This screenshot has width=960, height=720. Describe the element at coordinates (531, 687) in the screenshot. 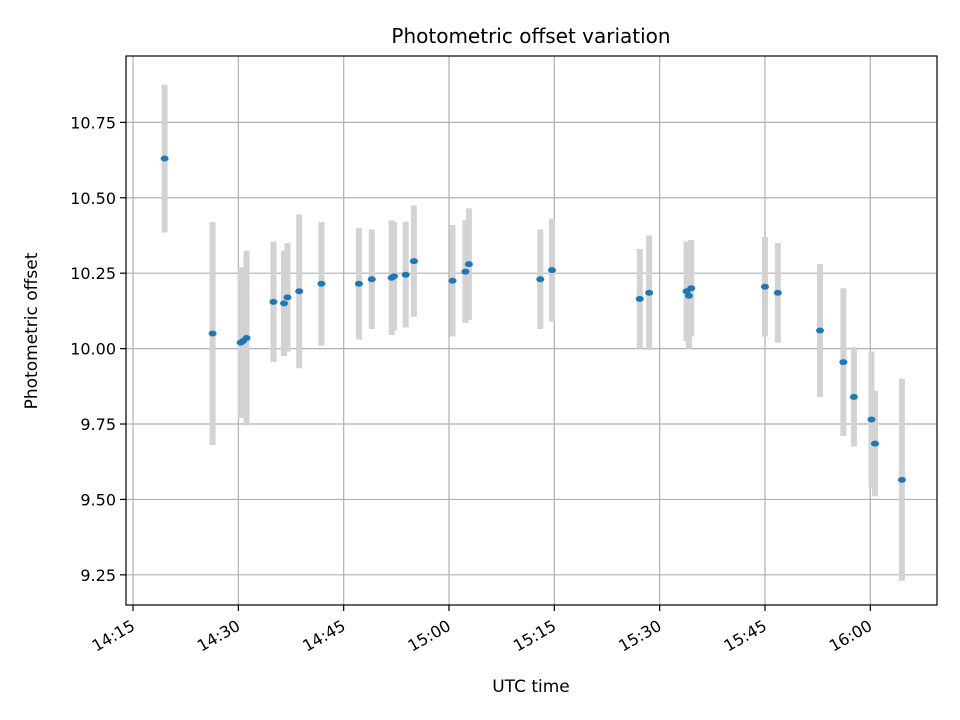

I see `x-axis-label: UTC time` at that location.